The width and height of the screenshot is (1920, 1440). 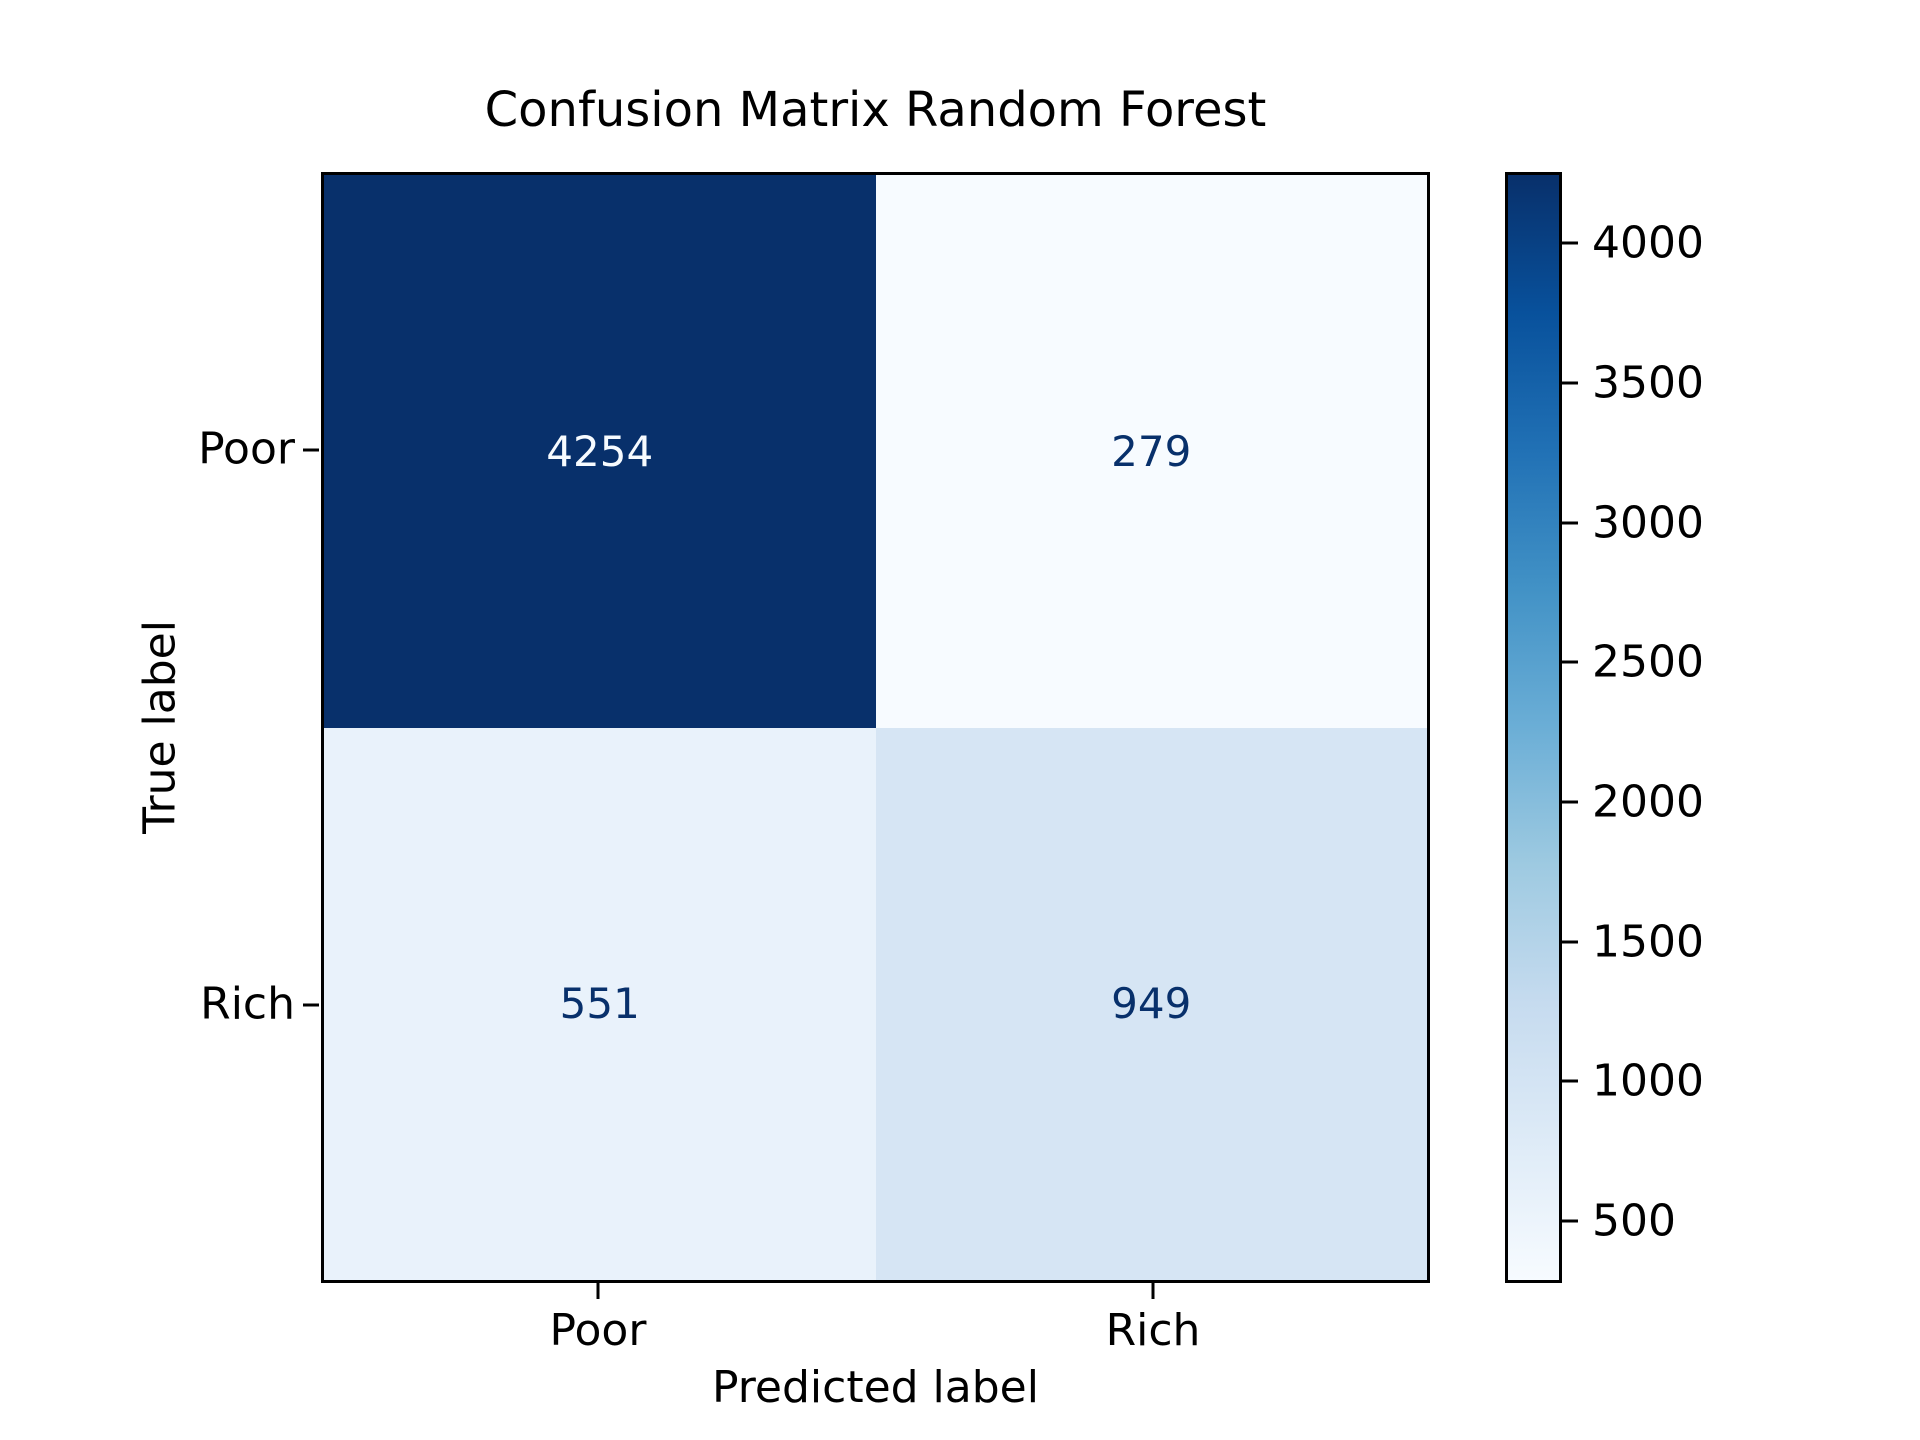 I want to click on colorbar-tick-2500: 2500, so click(x=1633, y=662).